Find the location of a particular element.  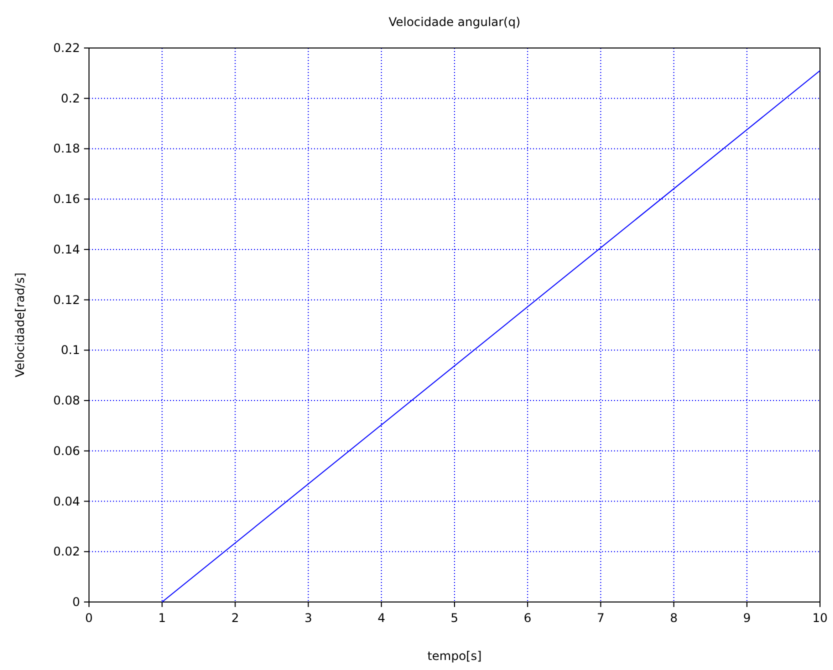

y-tick-label: 0.1 is located at coordinates (70, 350).